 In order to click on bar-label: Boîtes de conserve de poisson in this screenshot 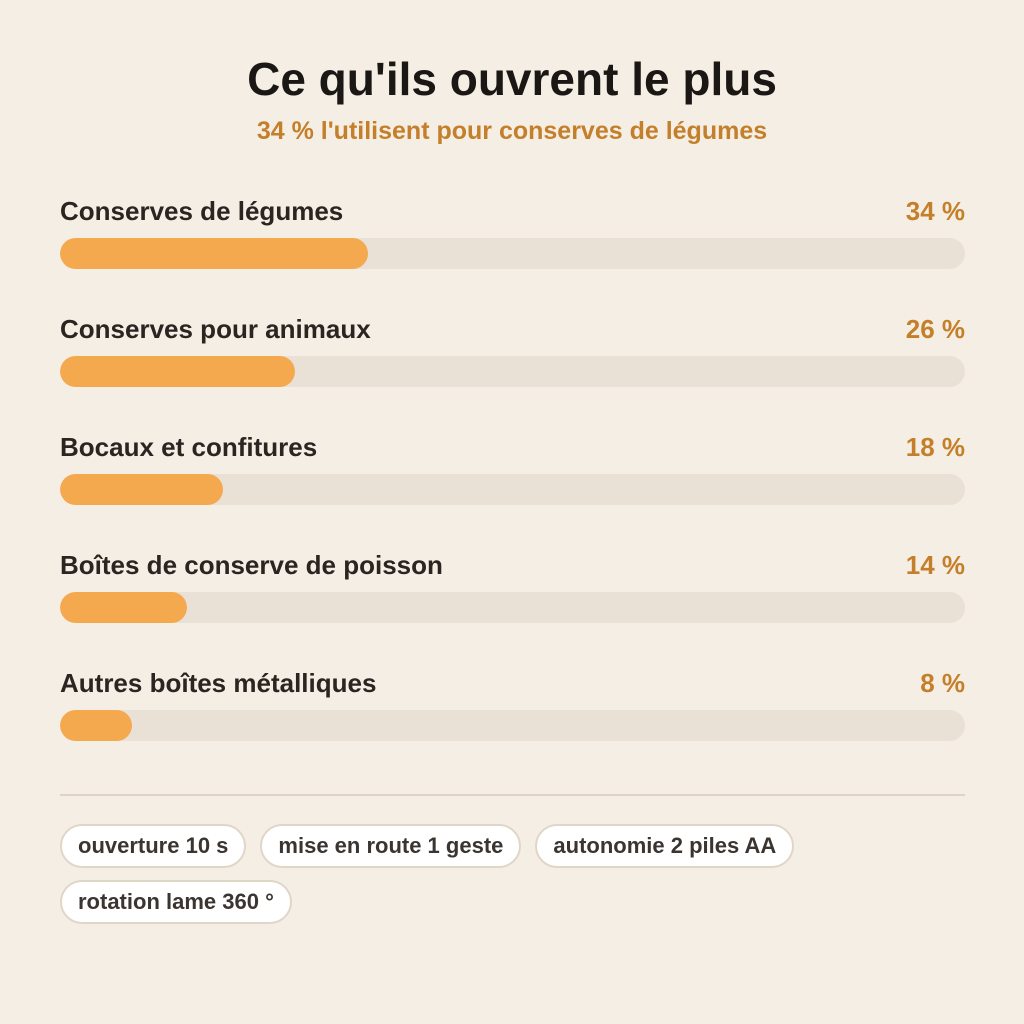, I will do `click(251, 565)`.